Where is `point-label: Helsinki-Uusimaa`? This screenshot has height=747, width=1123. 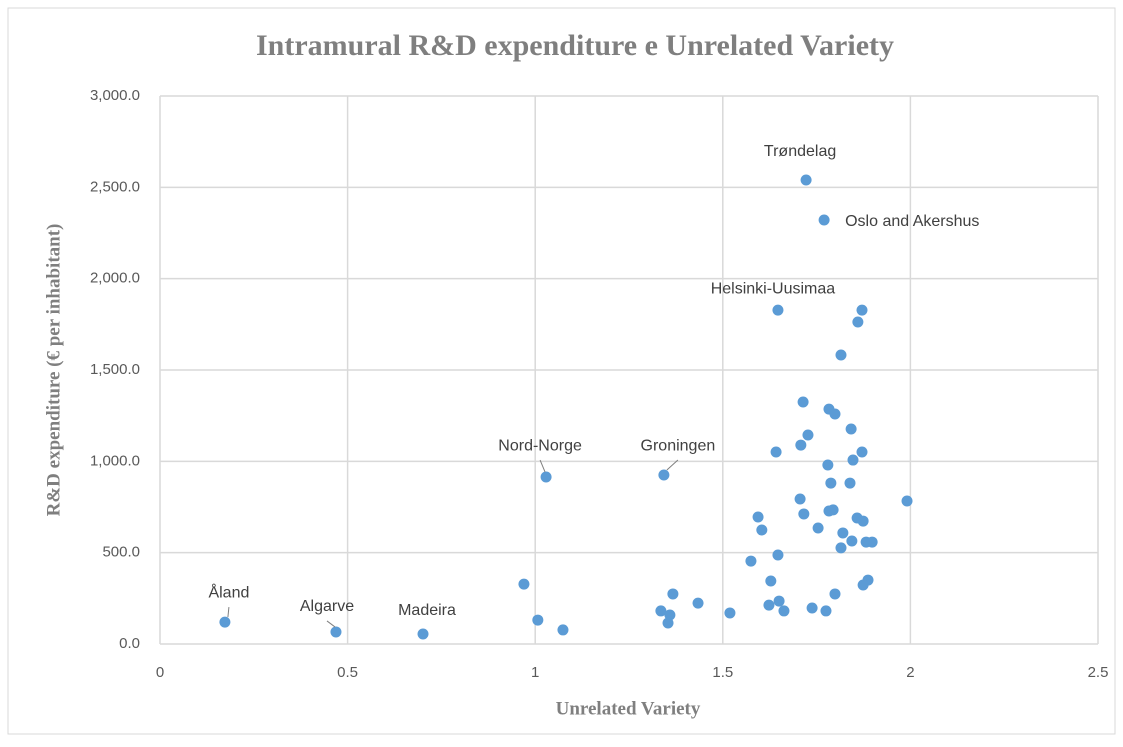
point-label: Helsinki-Uusimaa is located at coordinates (773, 288).